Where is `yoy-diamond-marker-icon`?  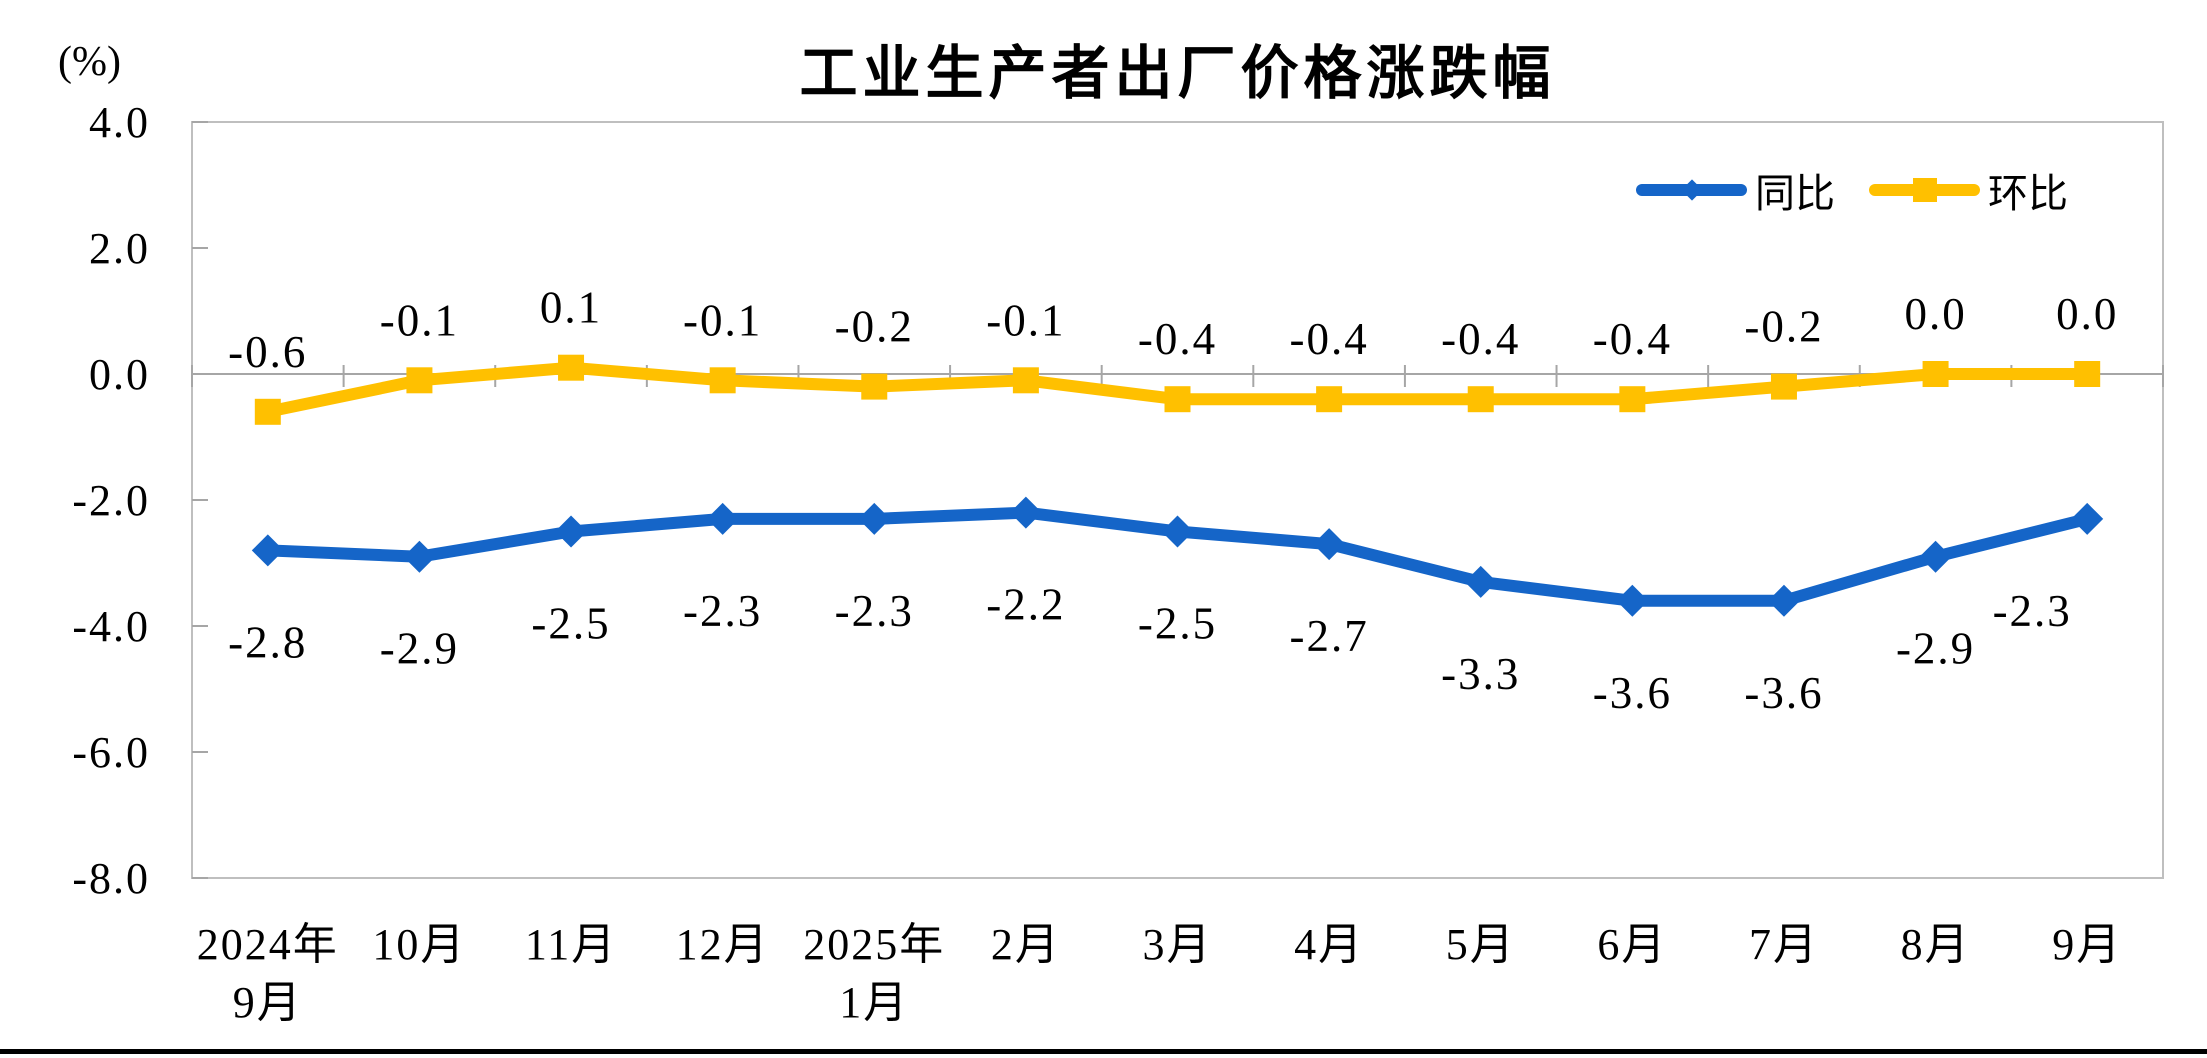 yoy-diamond-marker-icon is located at coordinates (1691, 190).